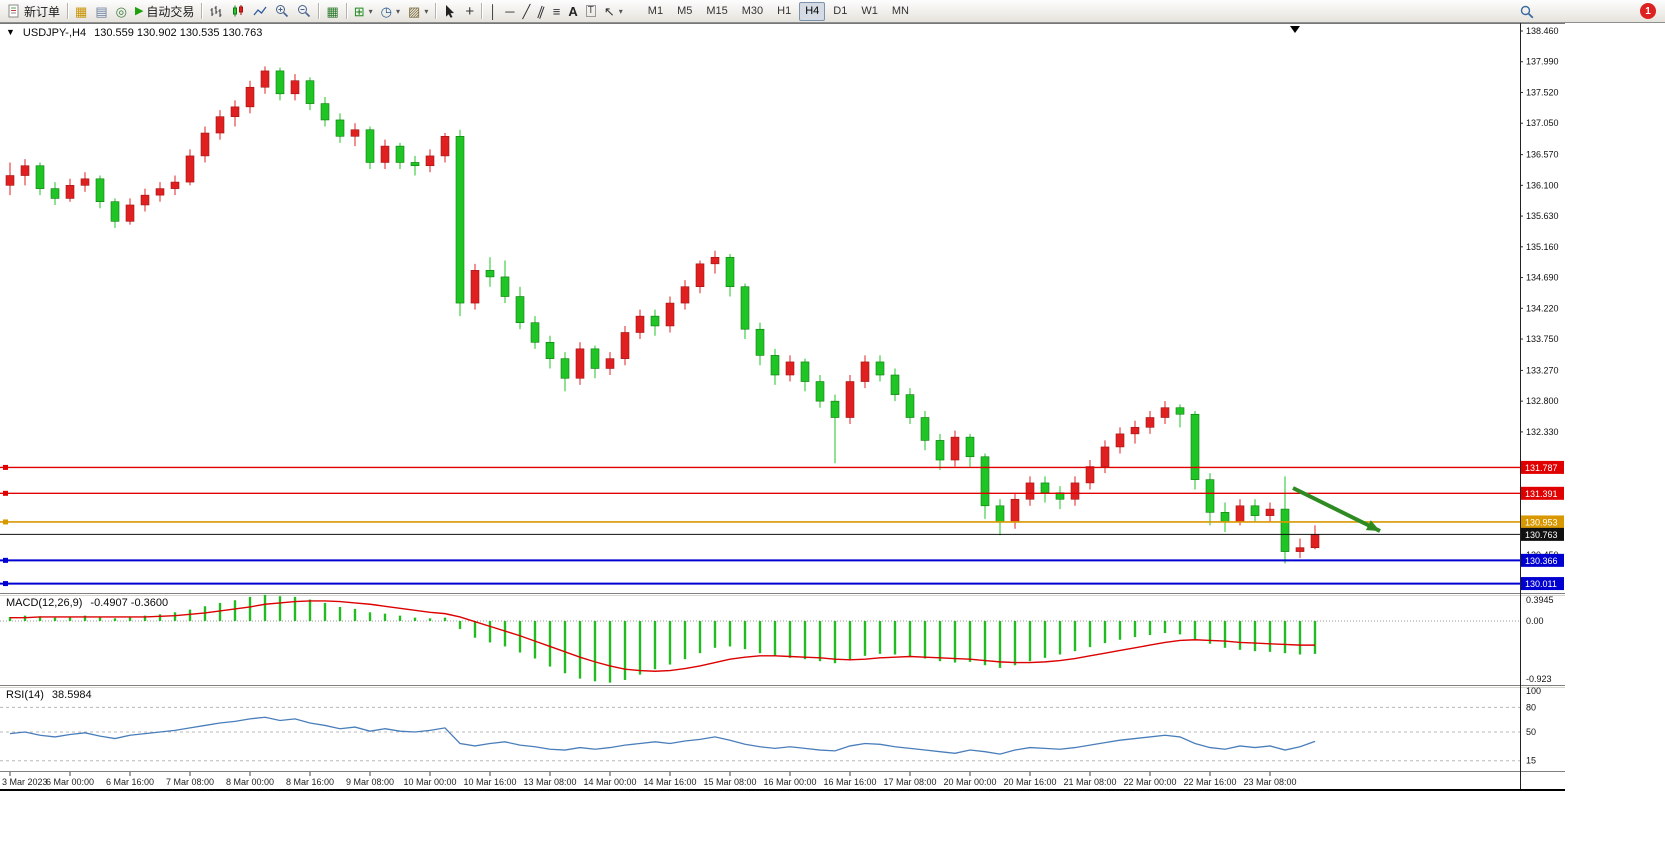  What do you see at coordinates (591, 11) in the screenshot?
I see `label-tool-button: T` at bounding box center [591, 11].